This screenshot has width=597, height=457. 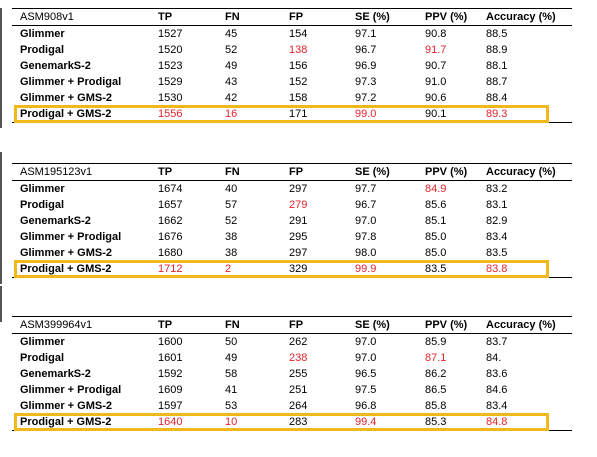 I want to click on table-cell: 1657, so click(x=170, y=205).